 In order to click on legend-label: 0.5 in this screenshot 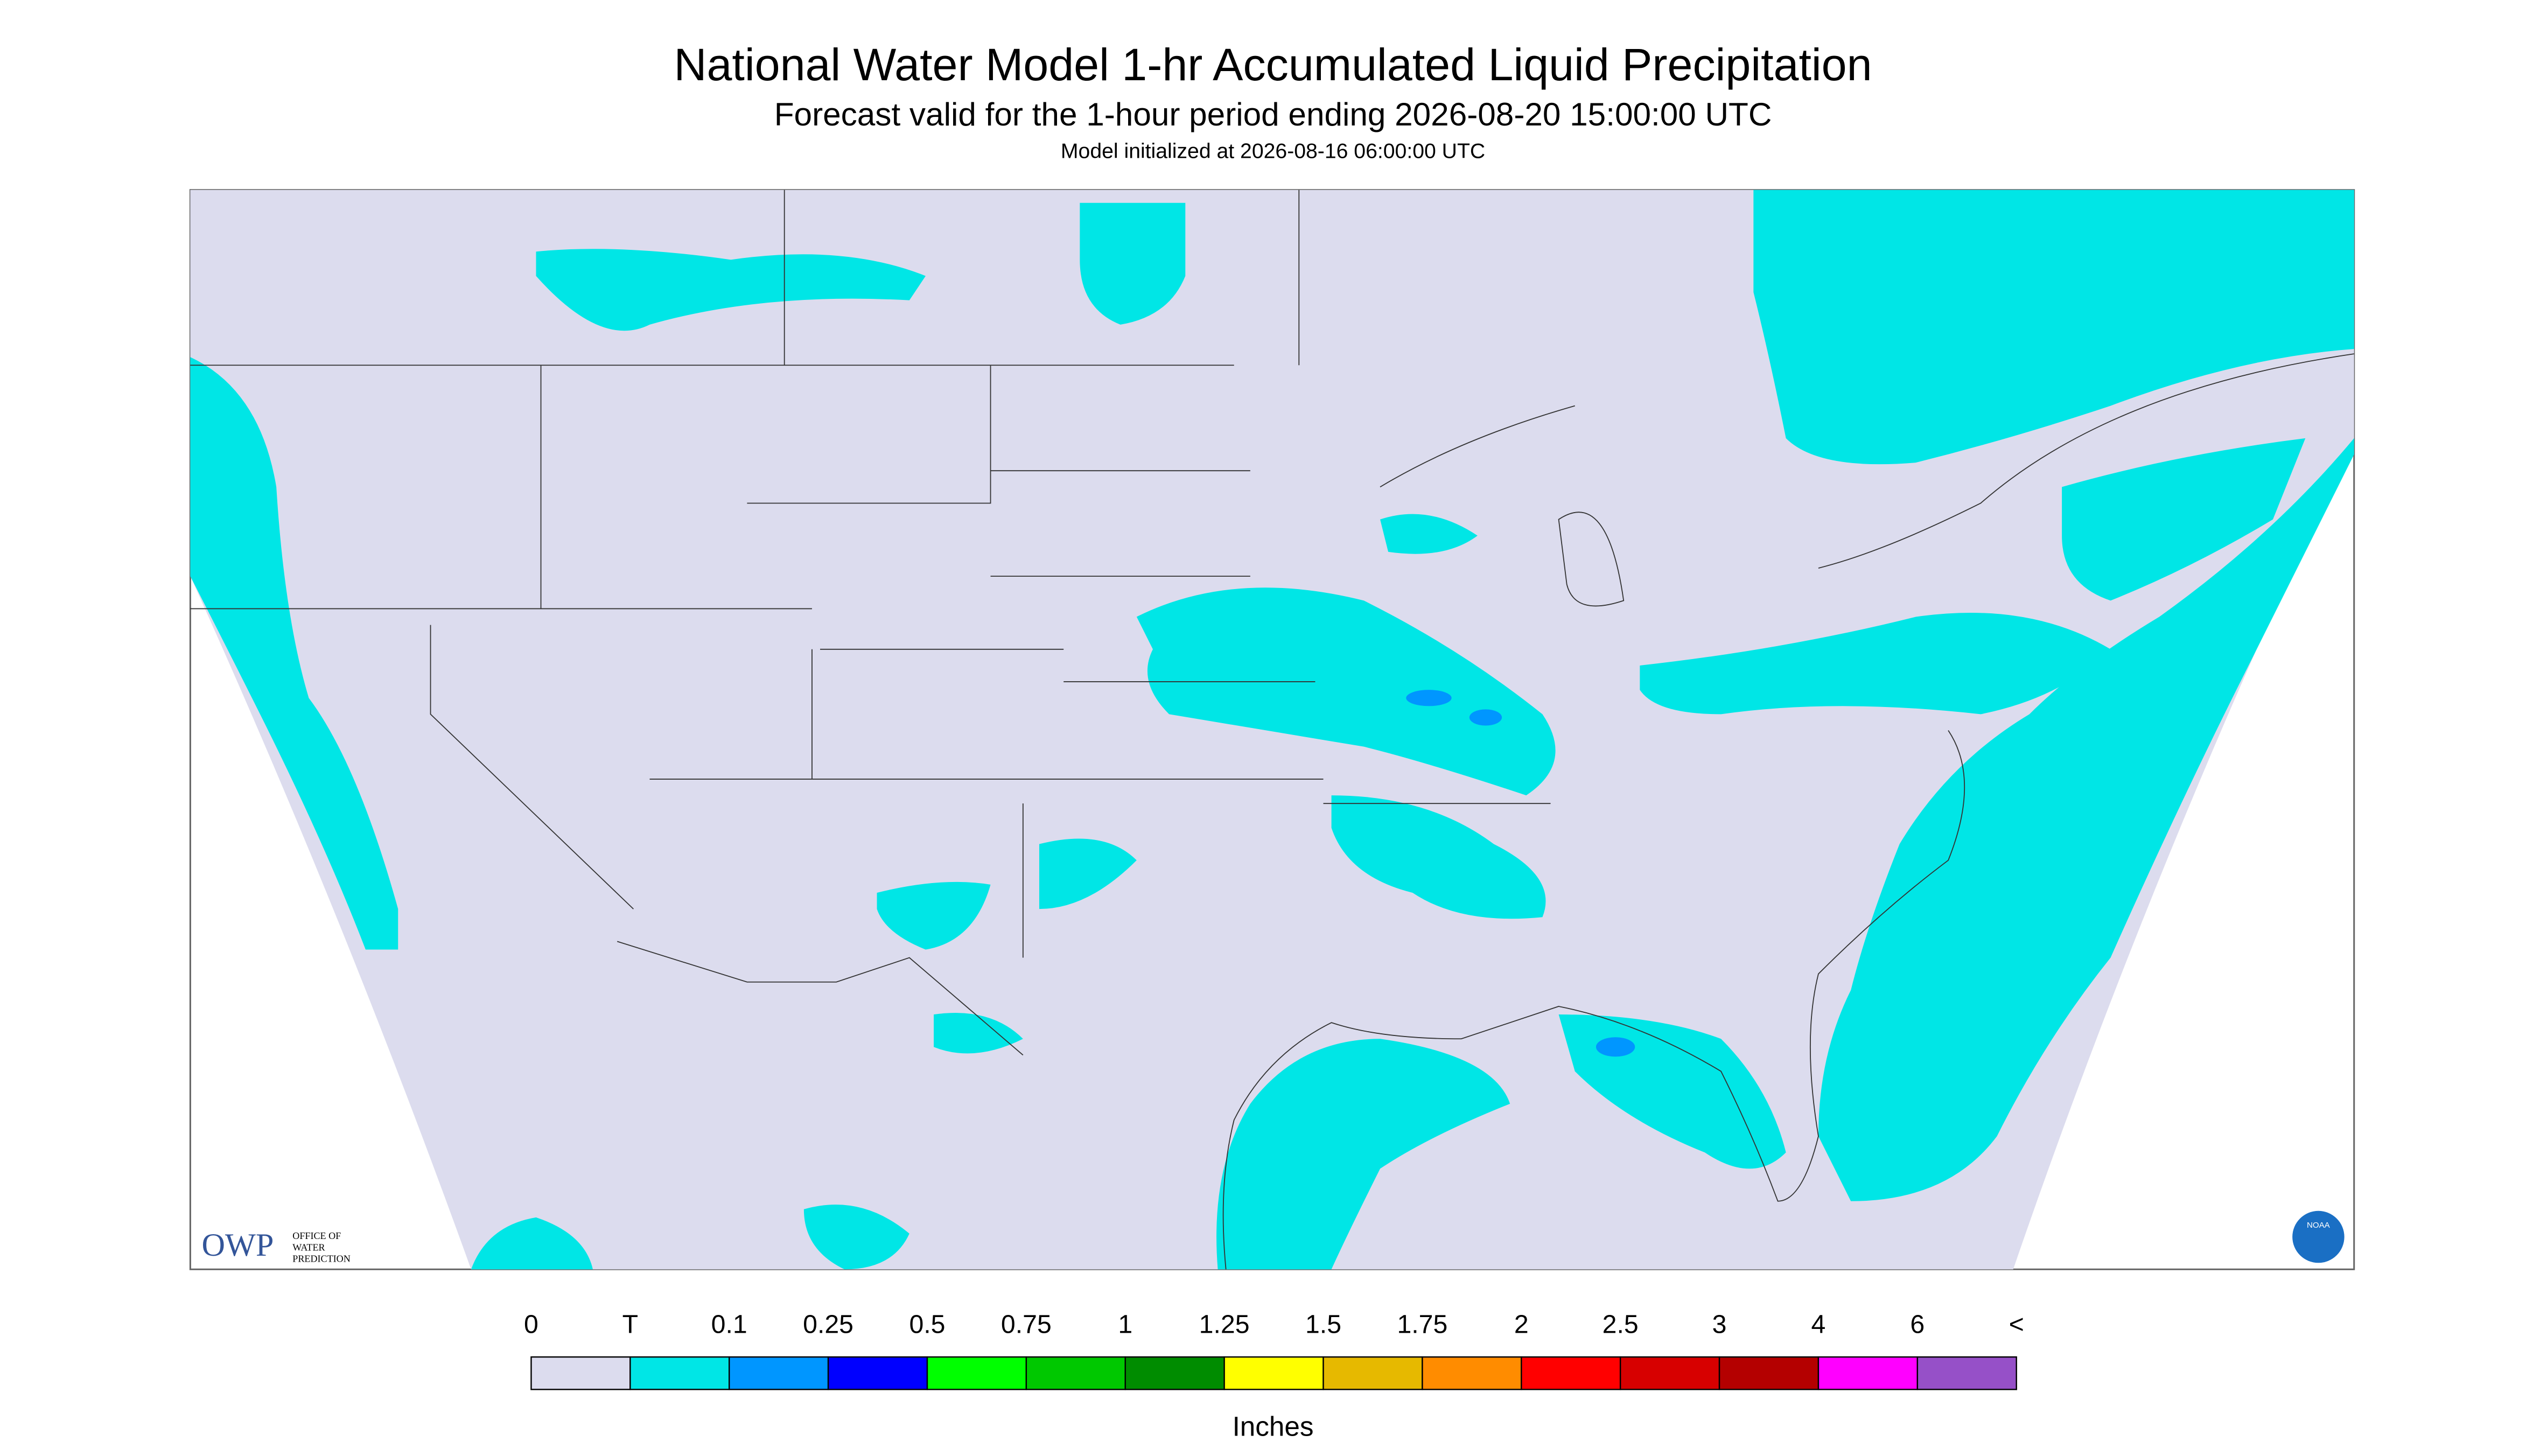, I will do `click(927, 1324)`.